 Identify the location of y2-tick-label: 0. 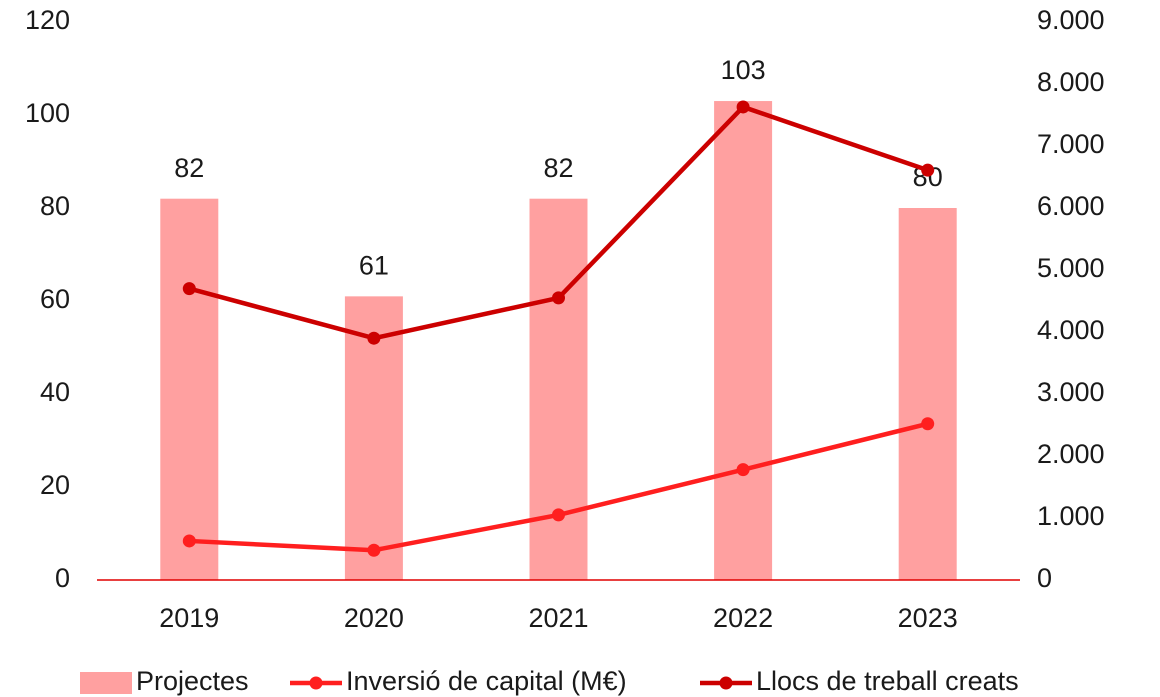
(1044, 578).